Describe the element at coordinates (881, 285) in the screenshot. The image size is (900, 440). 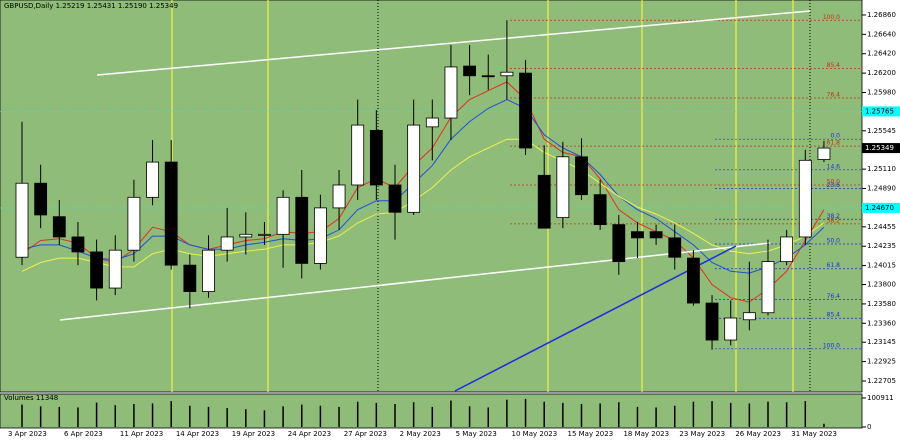
I see `y-tick-label: 1.23800` at that location.